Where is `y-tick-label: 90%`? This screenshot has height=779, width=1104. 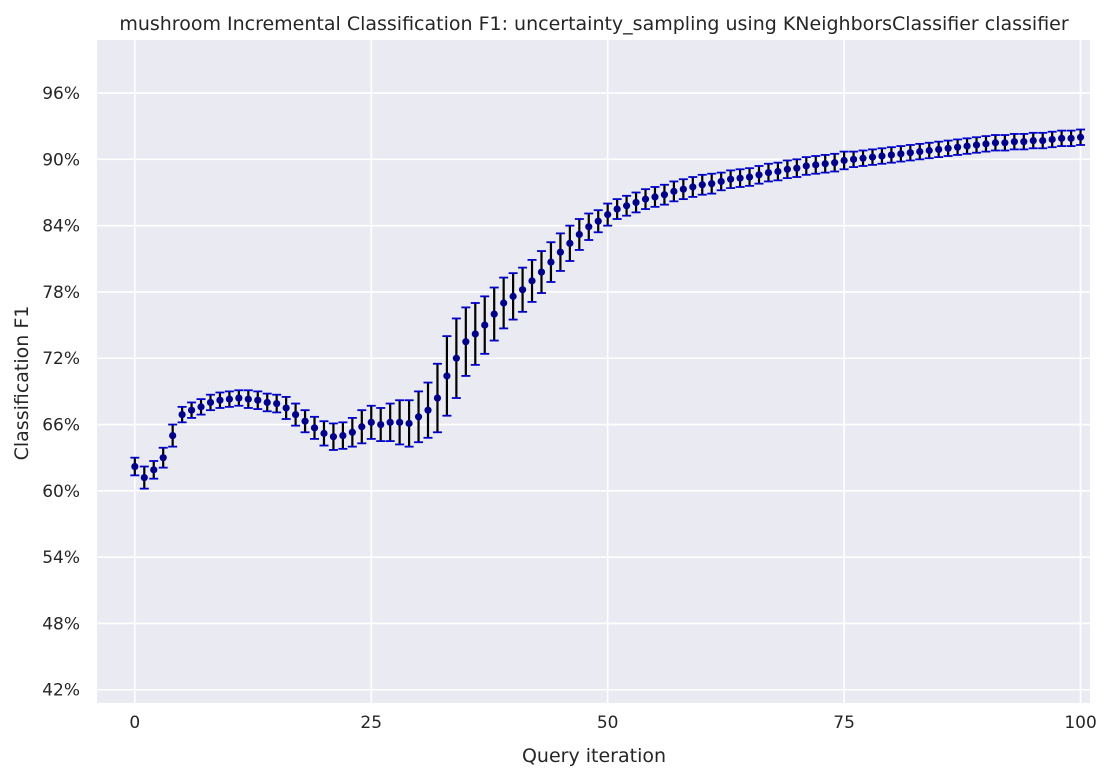
y-tick-label: 90% is located at coordinates (61, 160).